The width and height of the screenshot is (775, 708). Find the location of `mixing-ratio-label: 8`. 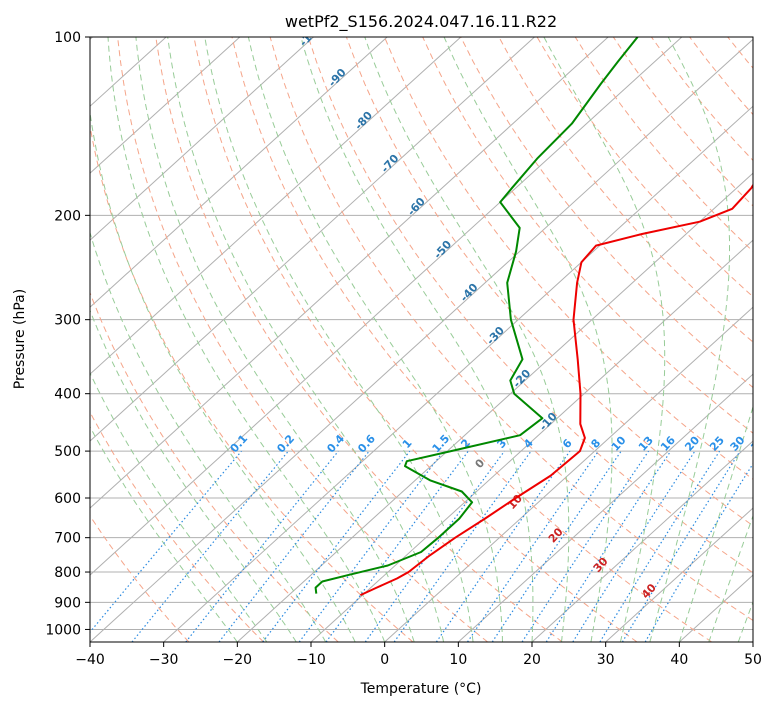

mixing-ratio-label: 8 is located at coordinates (596, 444).